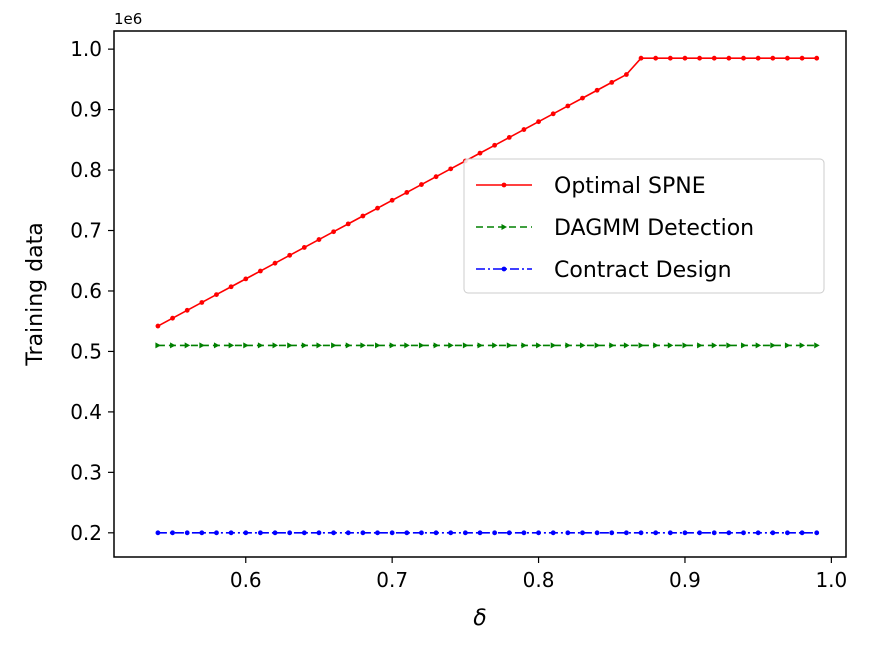  What do you see at coordinates (86, 412) in the screenshot?
I see `y-tick-label: 0.4` at bounding box center [86, 412].